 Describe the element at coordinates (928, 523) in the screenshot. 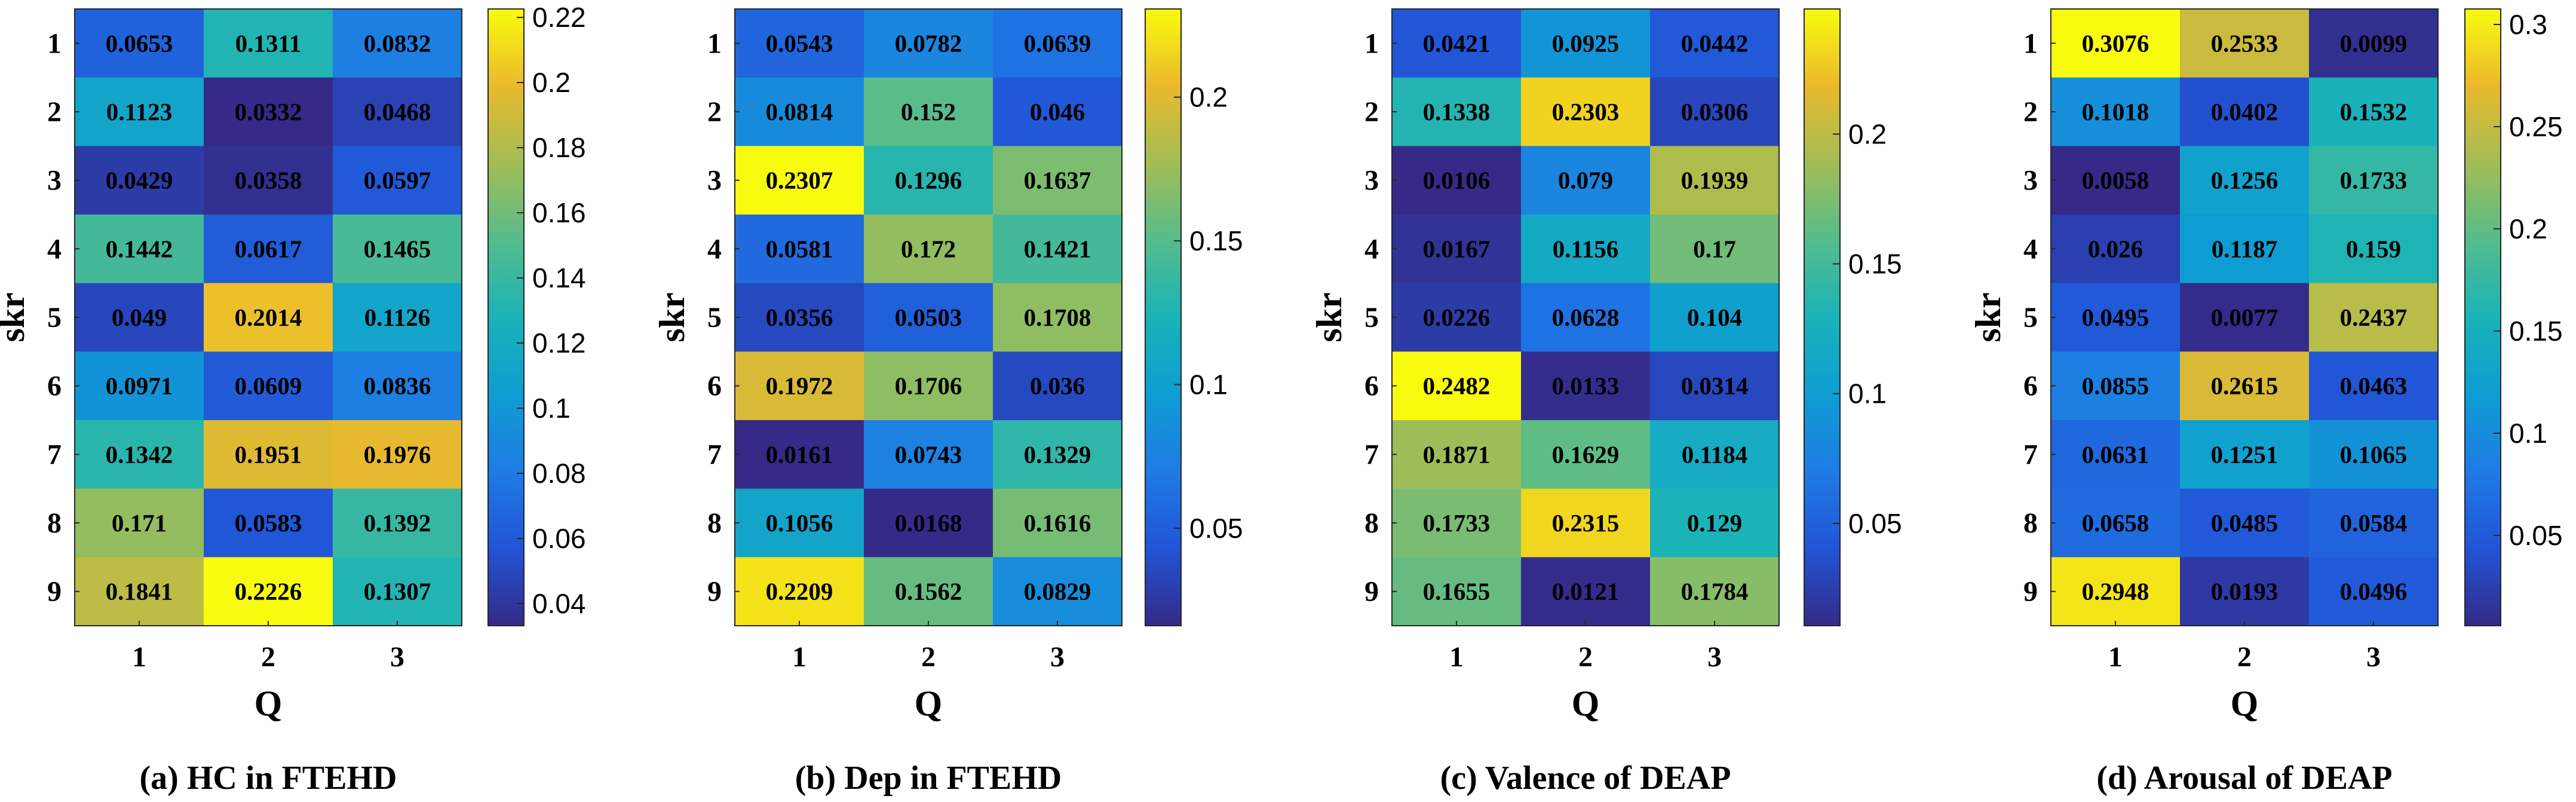

I see `cell-value-label-r8-c2: 0.0168` at that location.